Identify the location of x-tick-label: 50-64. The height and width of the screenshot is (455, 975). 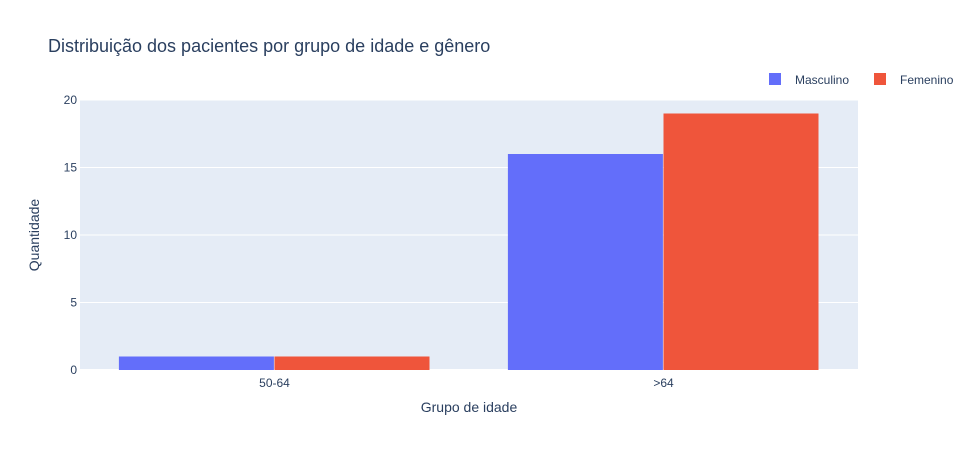
(274, 383).